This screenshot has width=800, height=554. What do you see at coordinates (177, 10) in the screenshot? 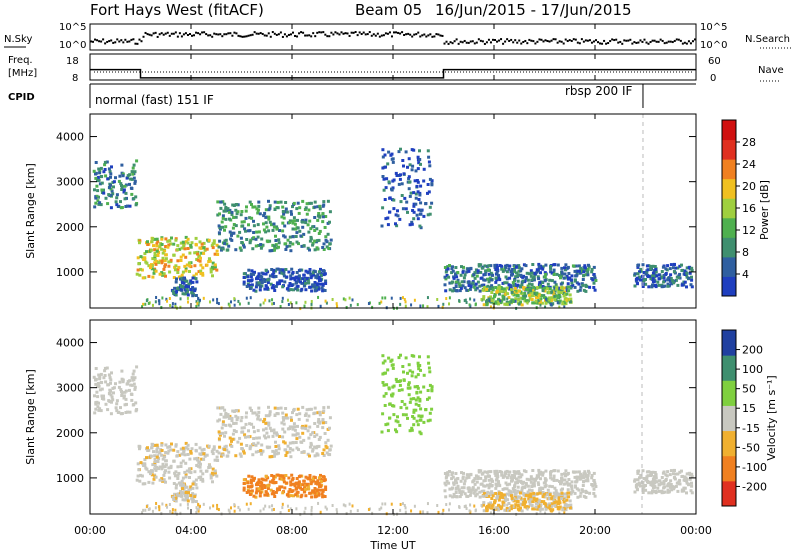
I see `plot-title: Fort Hays West (fitACF)` at bounding box center [177, 10].